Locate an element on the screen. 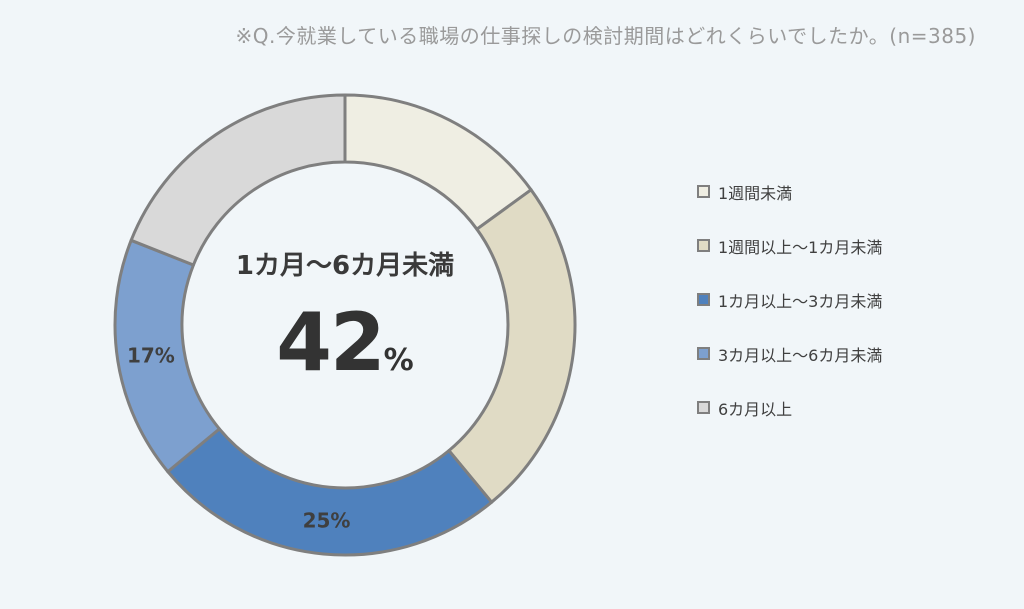  center-unit: % is located at coordinates (398, 360).